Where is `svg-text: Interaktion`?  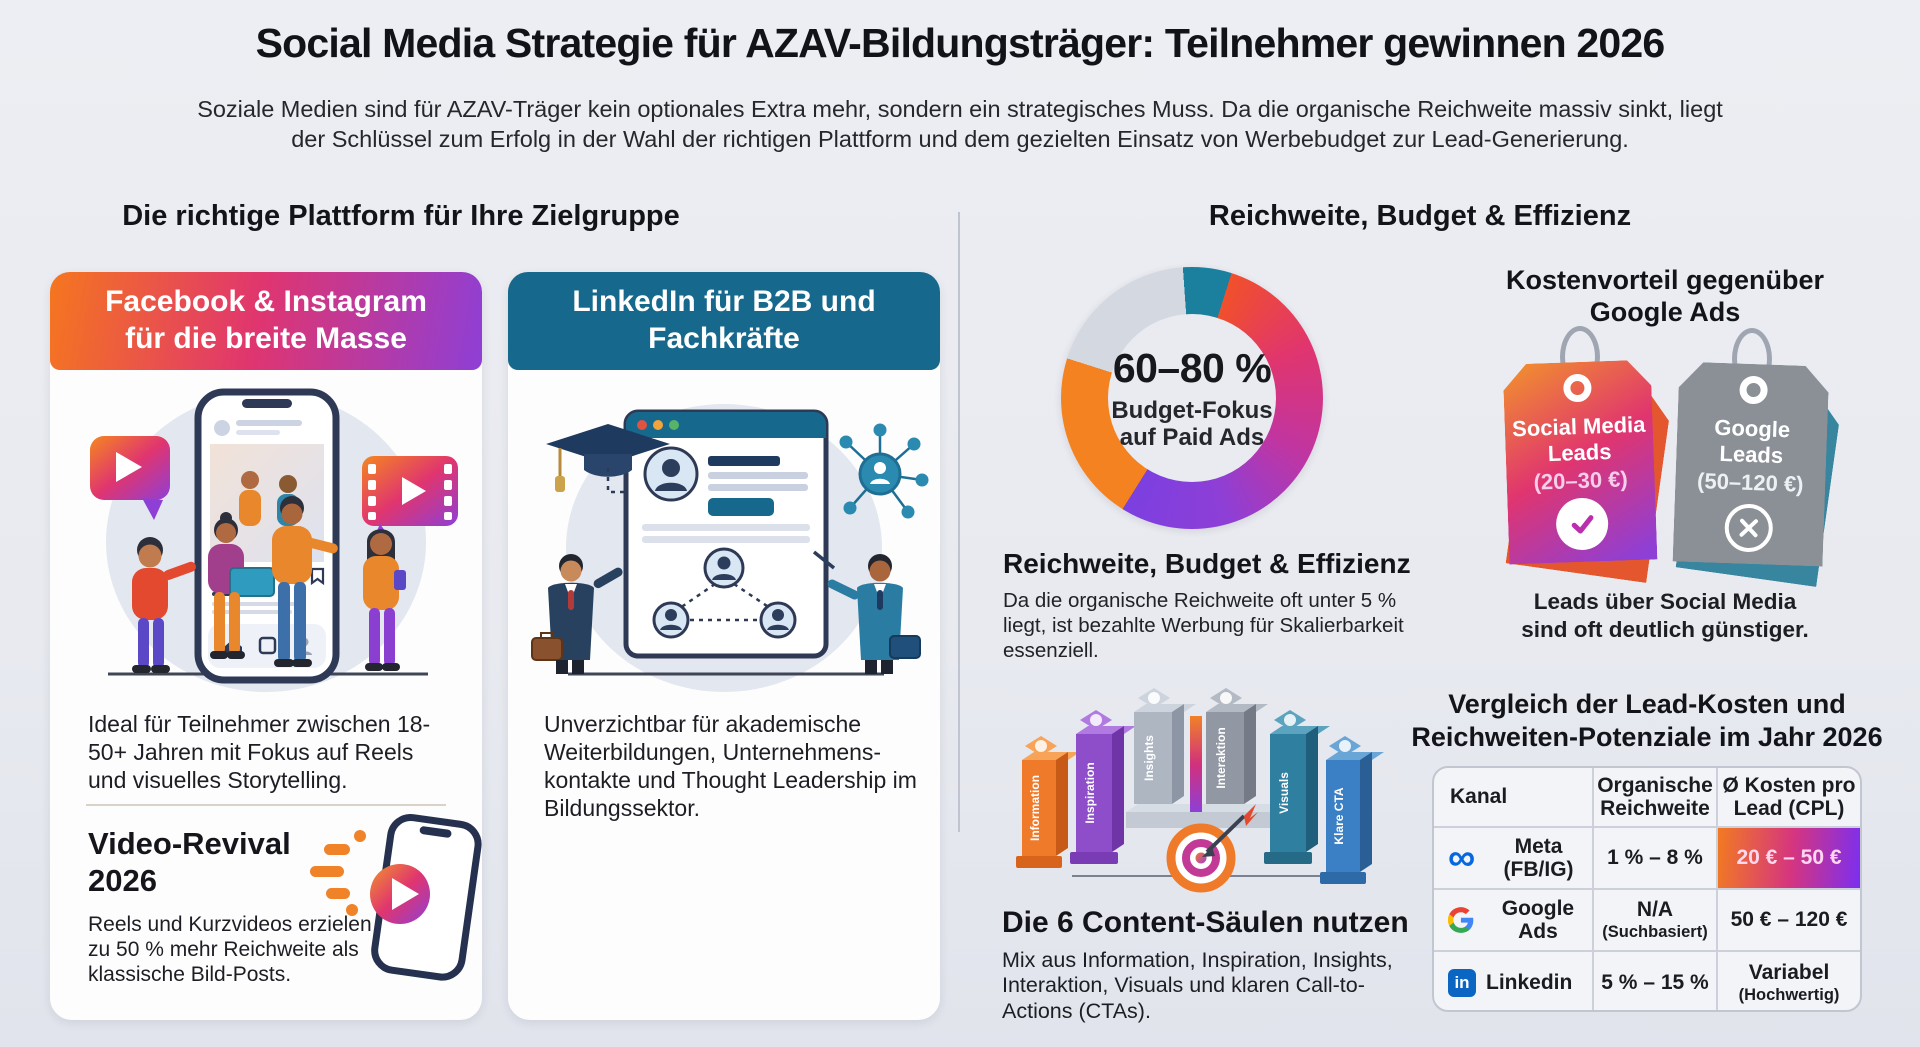
svg-text: Interaktion is located at coordinates (1221, 757).